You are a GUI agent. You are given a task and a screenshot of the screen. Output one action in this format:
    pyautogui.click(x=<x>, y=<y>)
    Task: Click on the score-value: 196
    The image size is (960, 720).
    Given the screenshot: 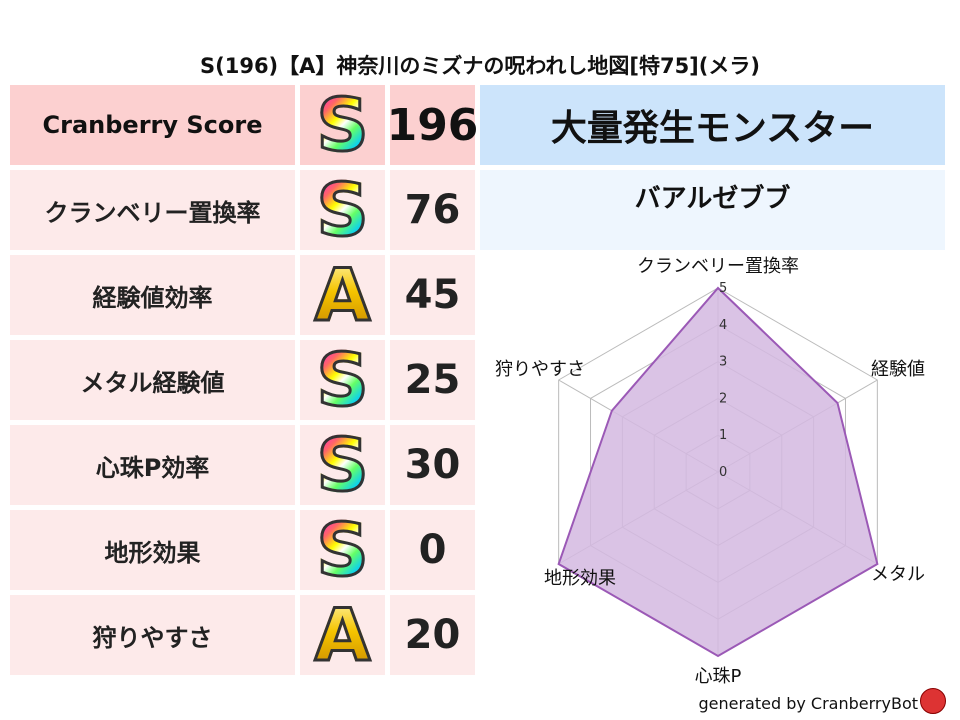 What is the action you would take?
    pyautogui.click(x=432, y=125)
    